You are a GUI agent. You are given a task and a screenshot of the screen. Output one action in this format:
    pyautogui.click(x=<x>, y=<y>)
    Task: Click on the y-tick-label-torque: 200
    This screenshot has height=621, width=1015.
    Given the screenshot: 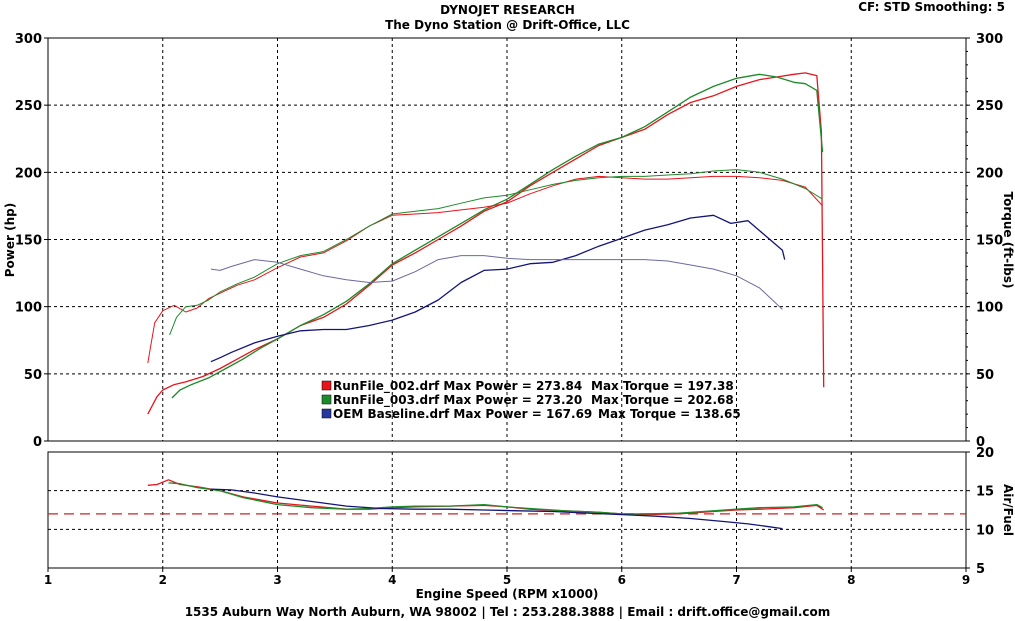 What is the action you would take?
    pyautogui.click(x=989, y=173)
    